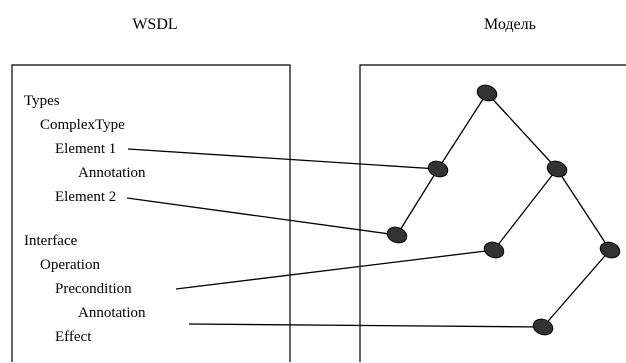 The height and width of the screenshot is (363, 626). Describe the element at coordinates (438, 169) in the screenshot. I see `tree-node-left-child` at that location.